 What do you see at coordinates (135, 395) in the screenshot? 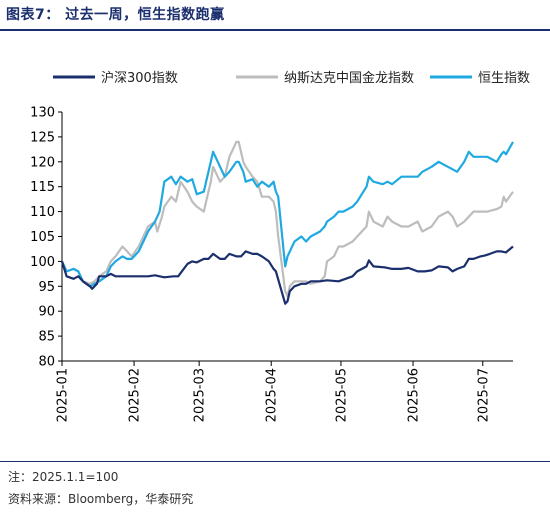
I see `x-tick-label: 2025-02` at bounding box center [135, 395].